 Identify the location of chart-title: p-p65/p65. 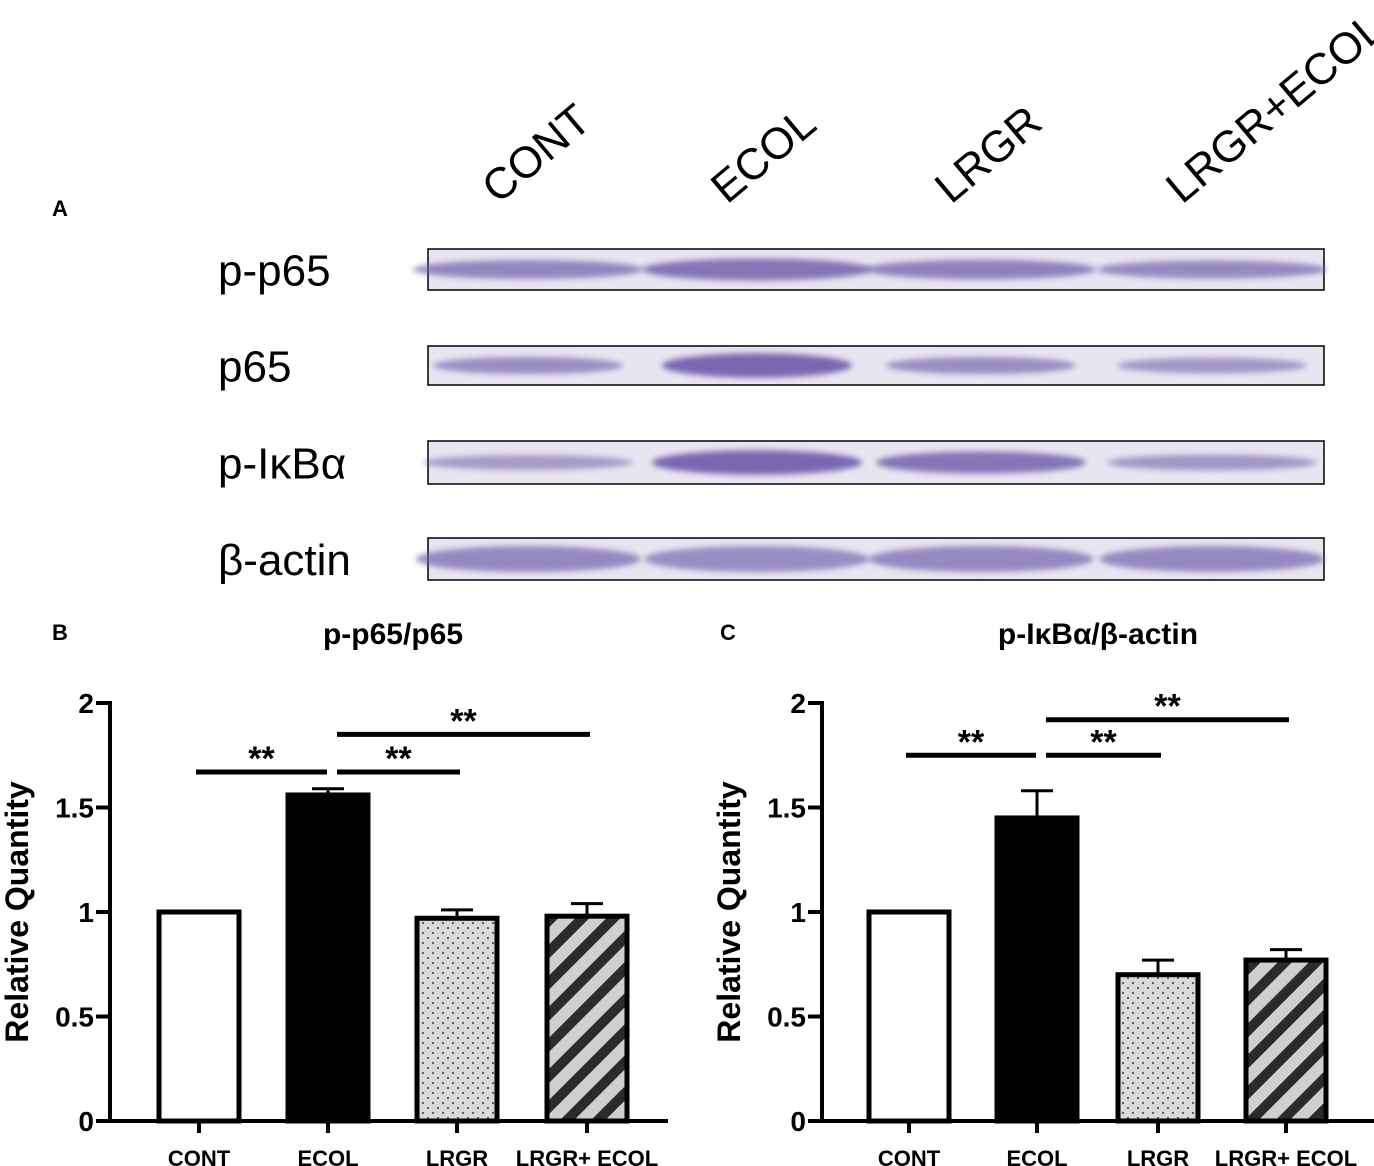
(393, 634).